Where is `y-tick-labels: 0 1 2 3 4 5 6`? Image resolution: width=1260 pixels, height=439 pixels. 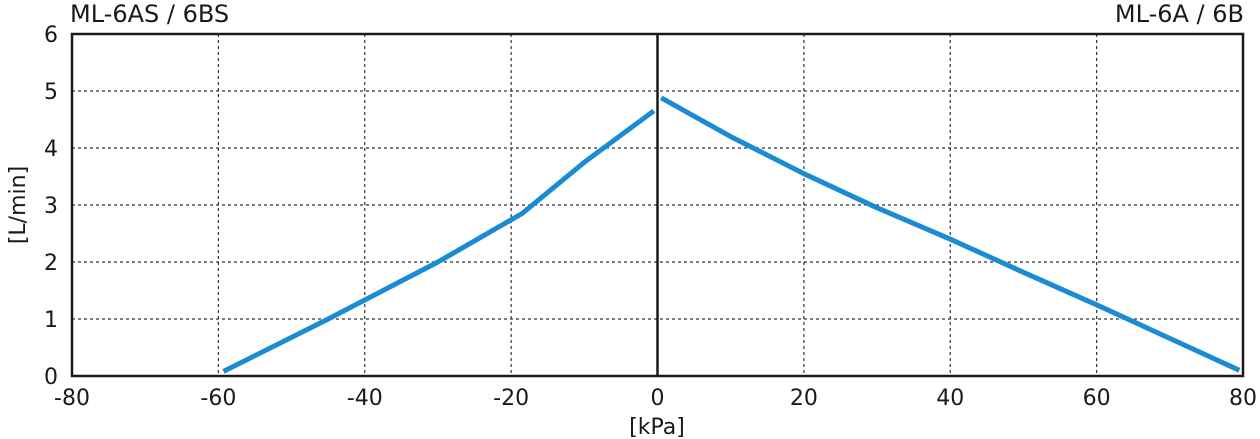
y-tick-labels: 0 1 2 3 4 5 6 is located at coordinates (51, 206).